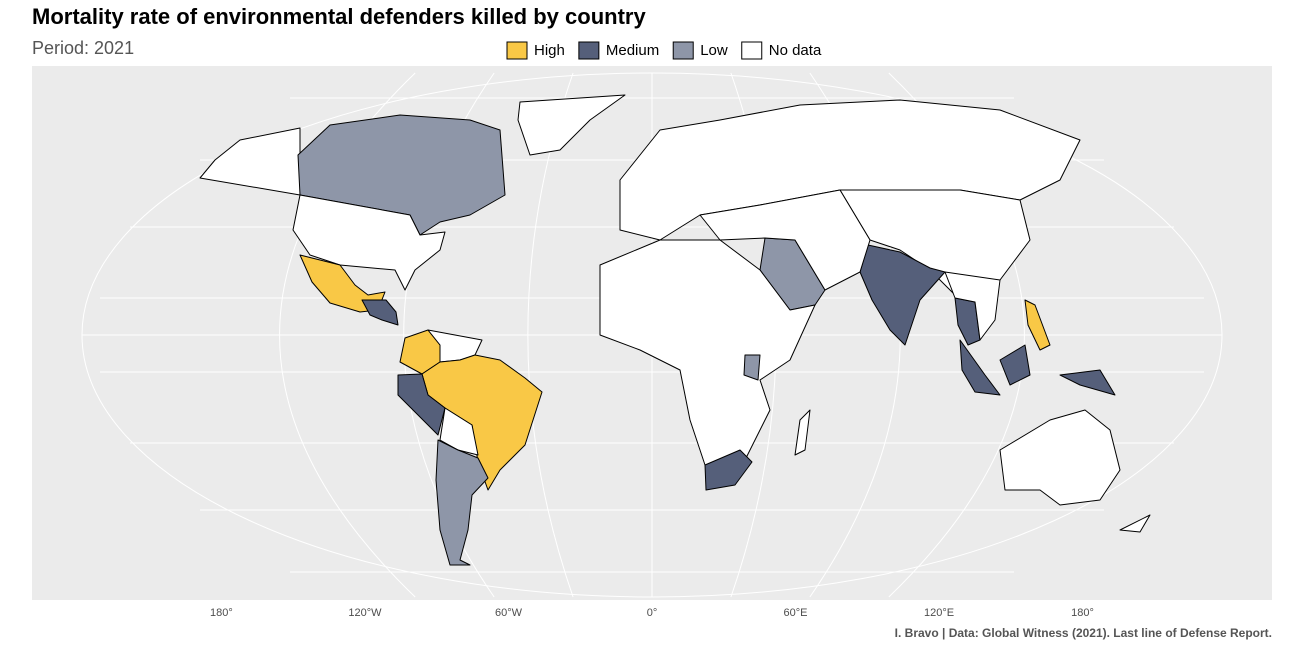 This screenshot has width=1304, height=648. I want to click on x-tick-label: 60°W, so click(509, 613).